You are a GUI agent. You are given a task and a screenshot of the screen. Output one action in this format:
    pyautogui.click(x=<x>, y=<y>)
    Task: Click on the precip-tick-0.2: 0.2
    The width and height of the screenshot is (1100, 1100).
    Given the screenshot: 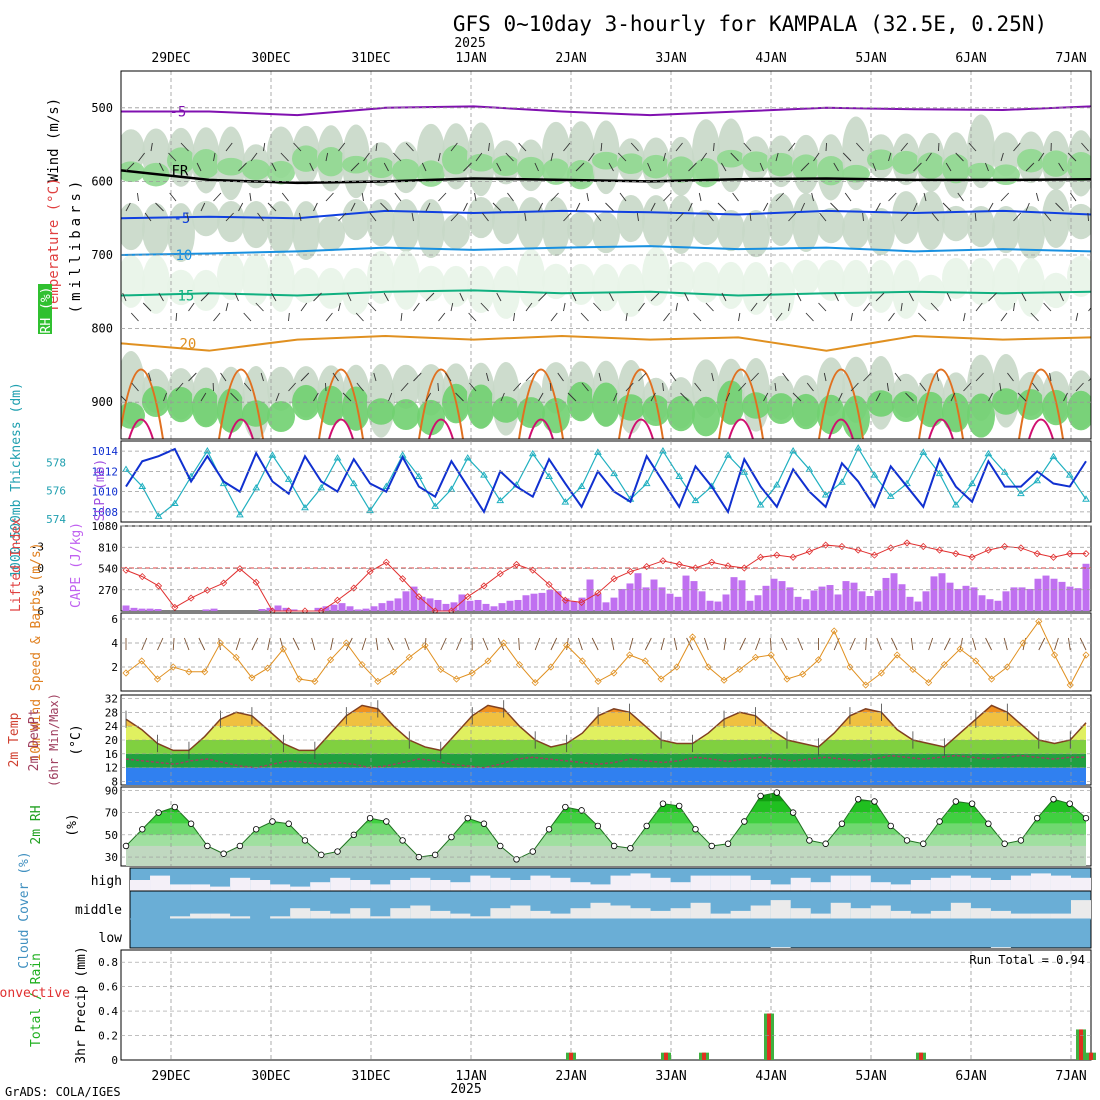 What is the action you would take?
    pyautogui.click(x=108, y=1036)
    